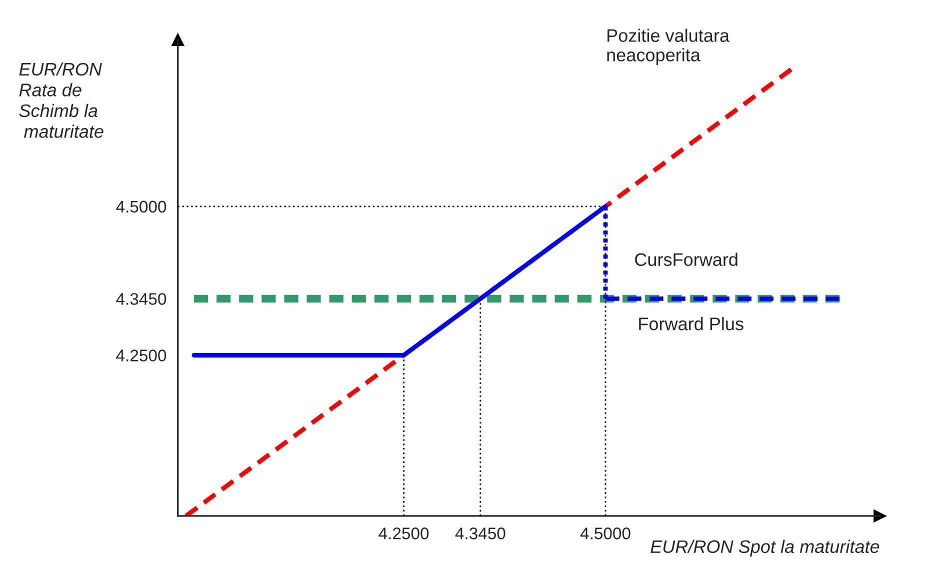 The height and width of the screenshot is (567, 936). I want to click on annotation: CursForward, so click(686, 259).